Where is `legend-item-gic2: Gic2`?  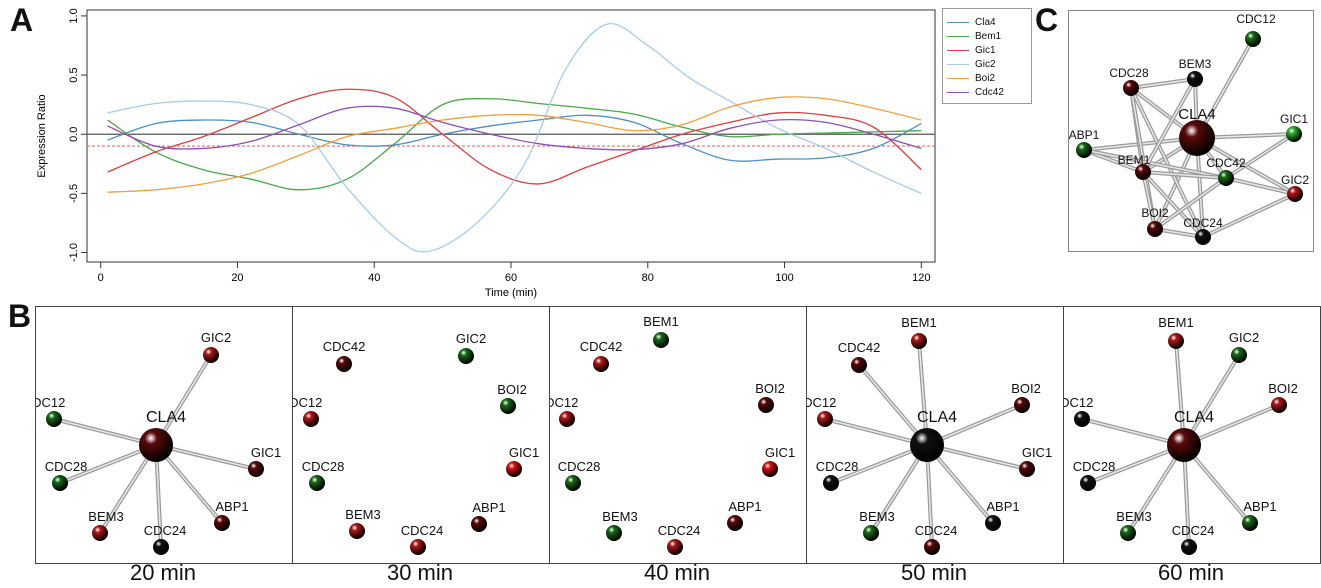 legend-item-gic2: Gic2 is located at coordinates (971, 64).